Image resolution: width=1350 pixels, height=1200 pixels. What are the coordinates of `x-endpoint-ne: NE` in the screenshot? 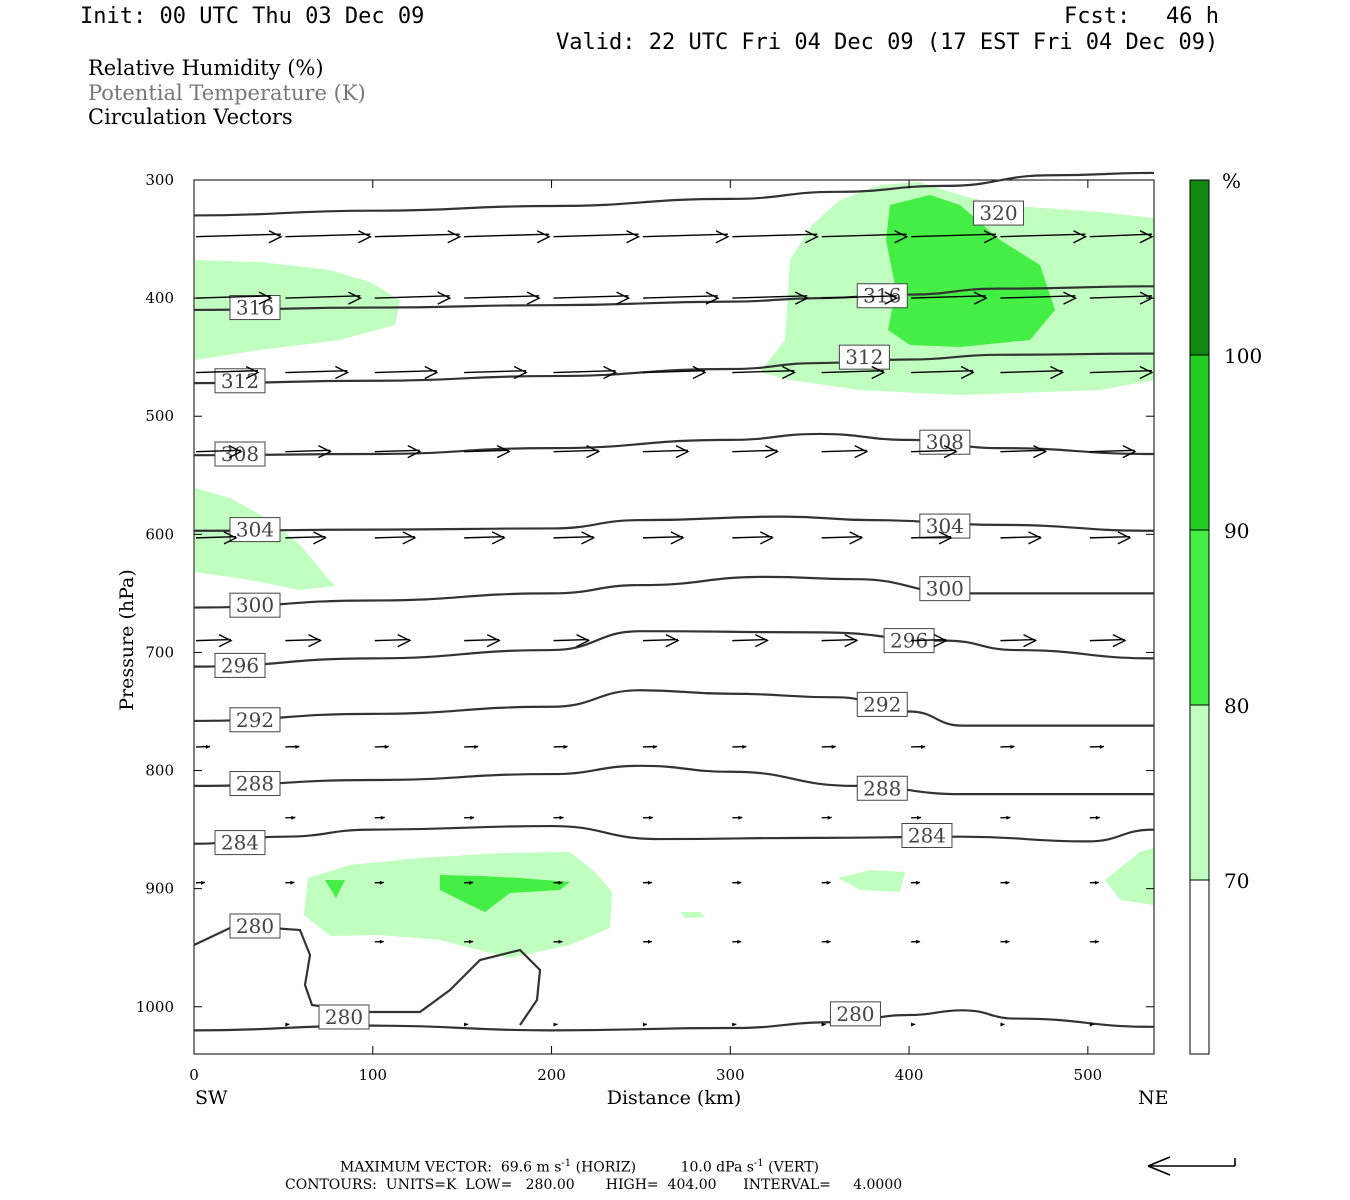 It's located at (1153, 1098).